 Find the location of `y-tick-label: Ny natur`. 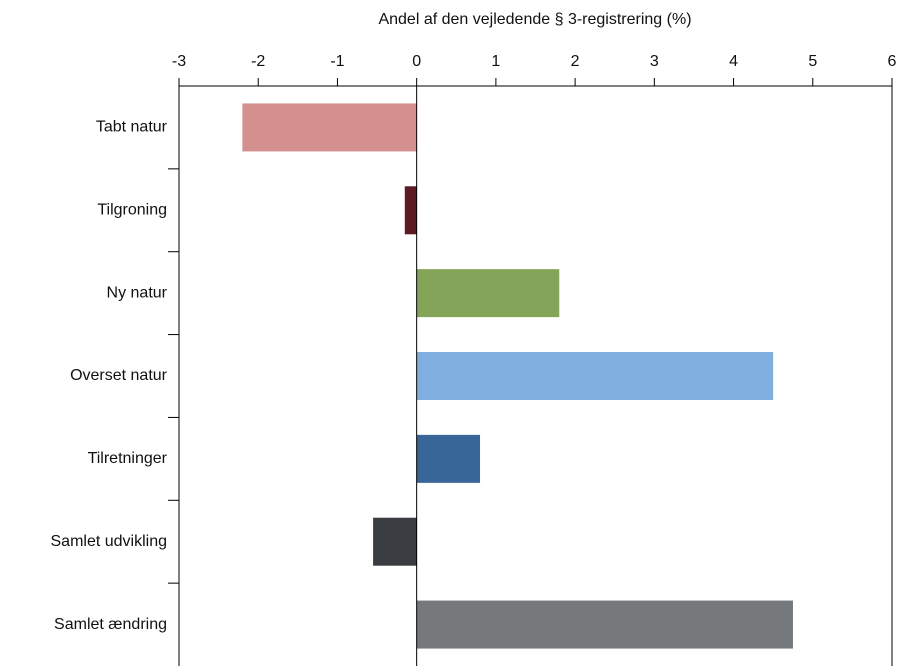

y-tick-label: Ny natur is located at coordinates (137, 292).